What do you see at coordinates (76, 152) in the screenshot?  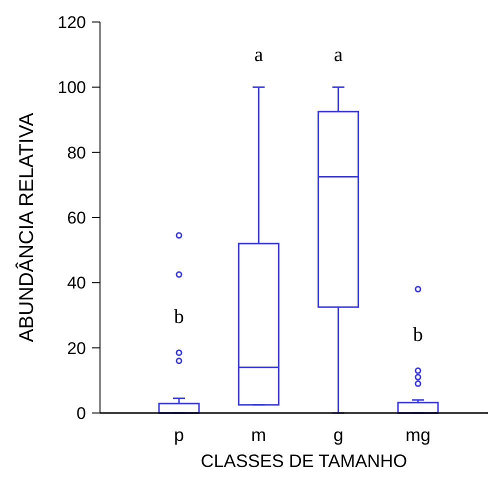 I see `y-tick-label: 80` at bounding box center [76, 152].